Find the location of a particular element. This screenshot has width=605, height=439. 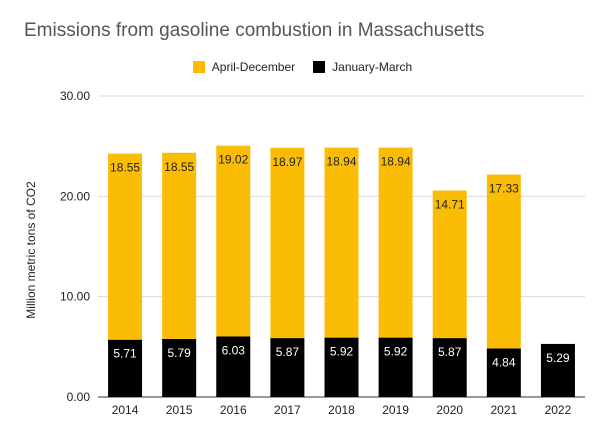

data-label: 5.71 is located at coordinates (125, 354).